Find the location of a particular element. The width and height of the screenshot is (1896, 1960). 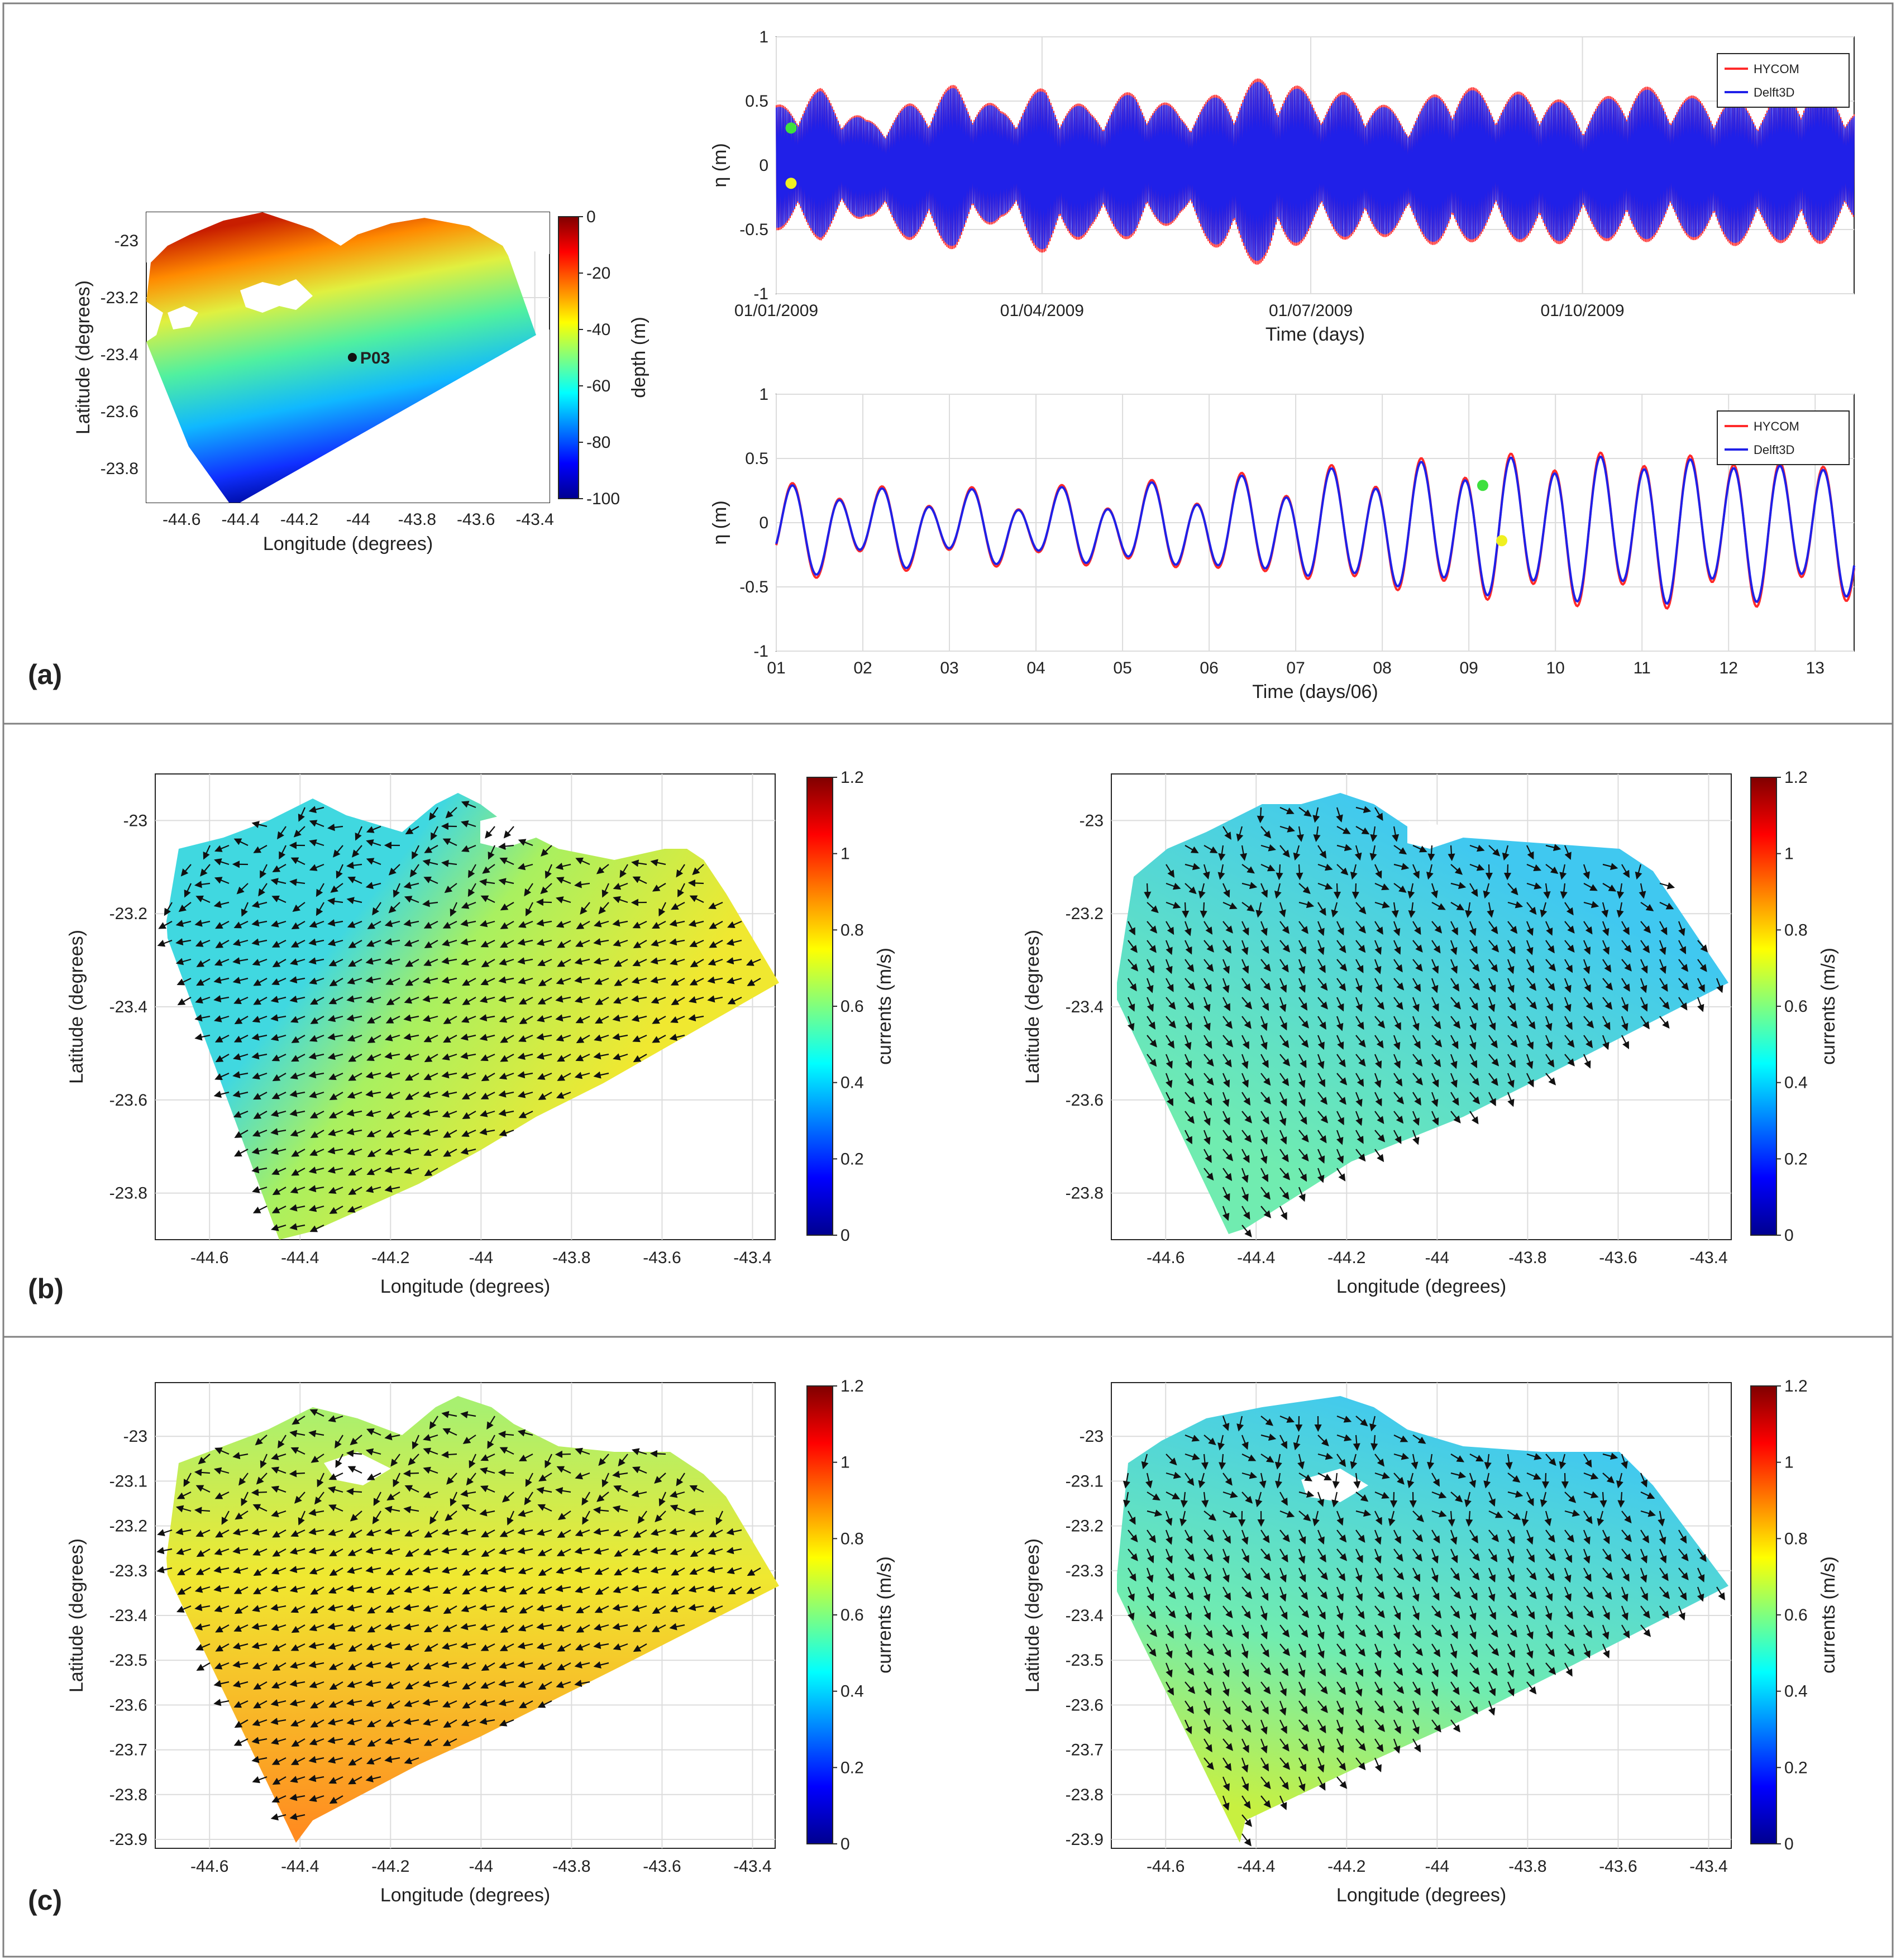

cur-b-left-xtick-label: -43.4 is located at coordinates (752, 1258).